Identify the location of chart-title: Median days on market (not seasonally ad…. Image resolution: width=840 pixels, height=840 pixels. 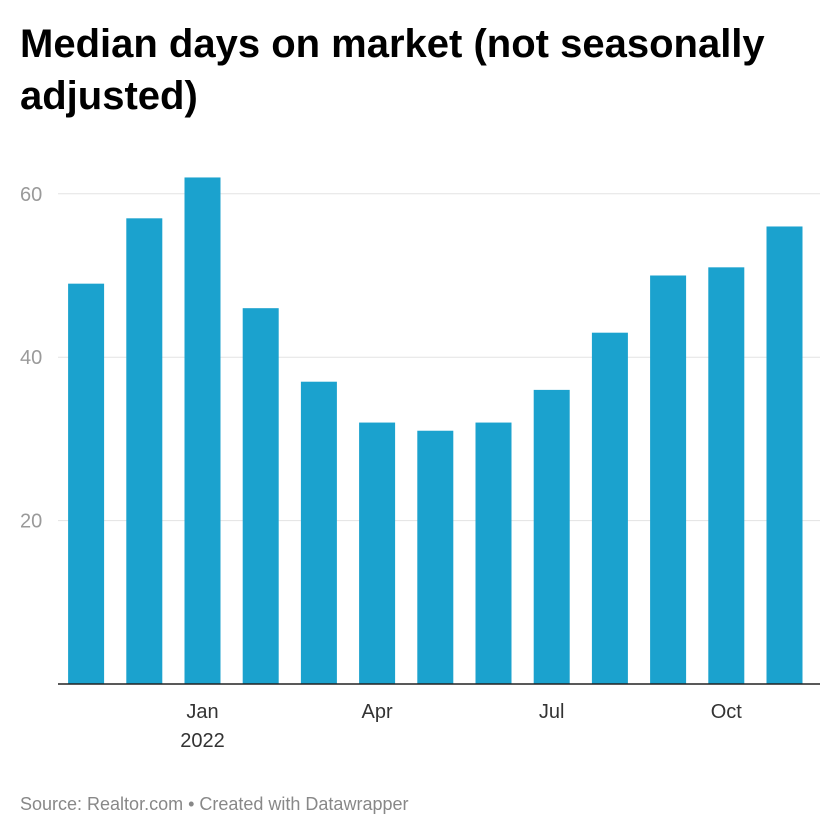
(392, 70).